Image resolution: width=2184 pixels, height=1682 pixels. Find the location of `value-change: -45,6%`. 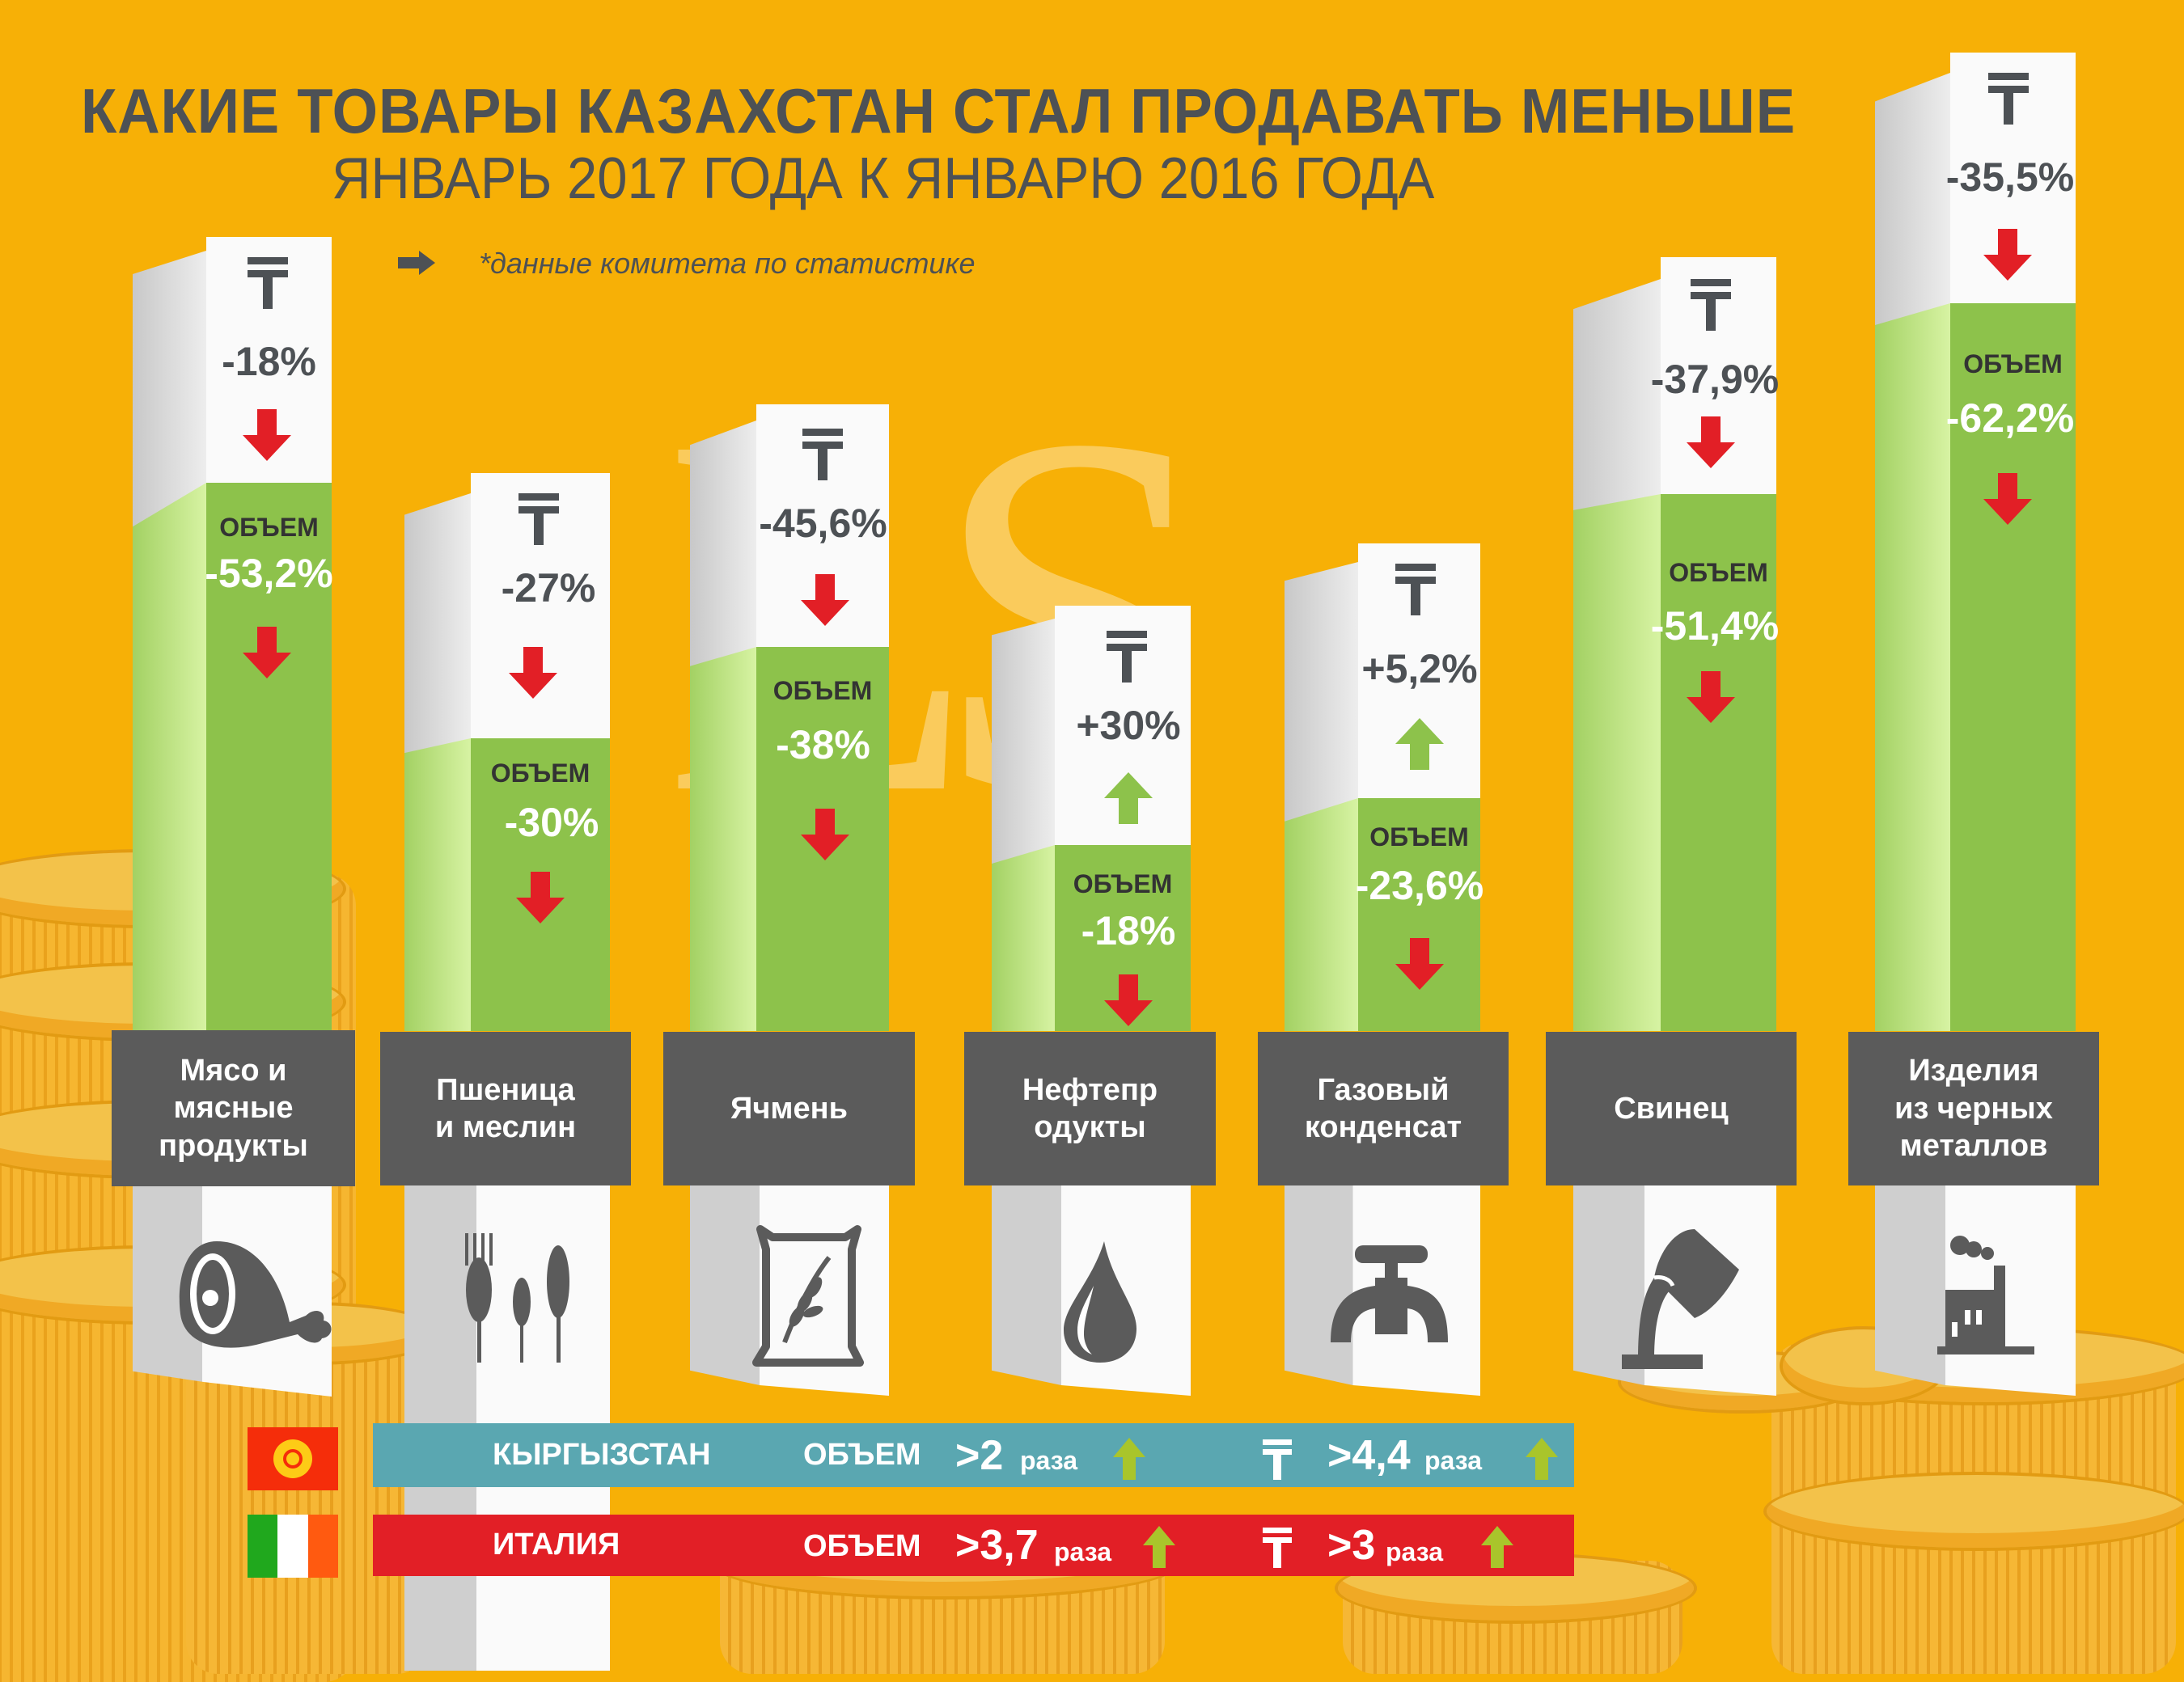

value-change: -45,6% is located at coordinates (823, 523).